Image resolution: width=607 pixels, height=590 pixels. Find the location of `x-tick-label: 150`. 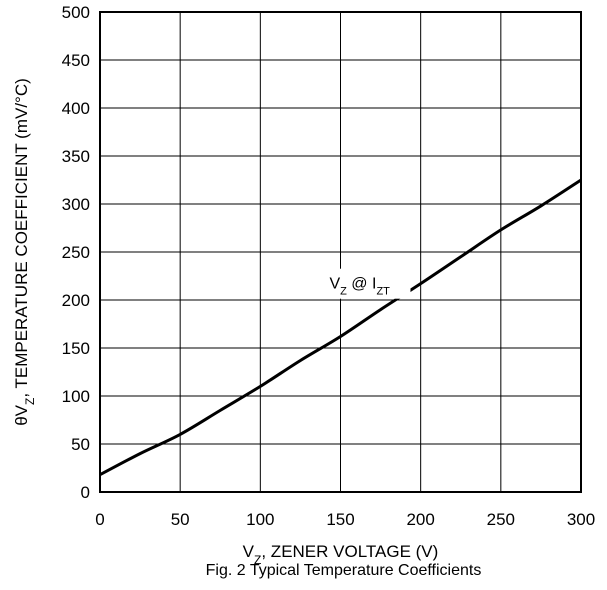

x-tick-label: 150 is located at coordinates (340, 519).